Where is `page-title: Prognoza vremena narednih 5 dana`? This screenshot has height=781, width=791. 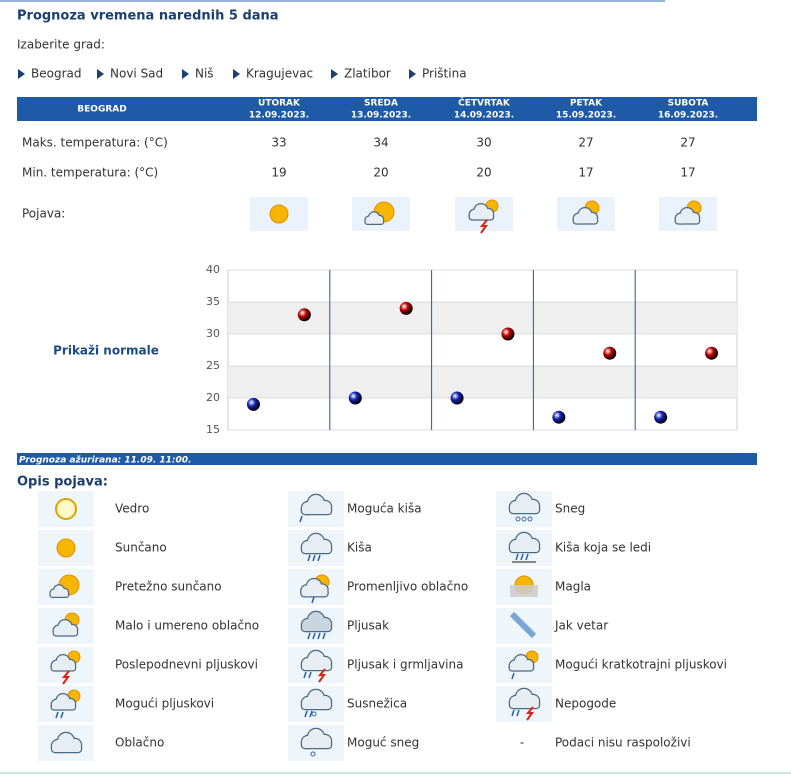 page-title: Prognoza vremena narednih 5 dana is located at coordinates (148, 16).